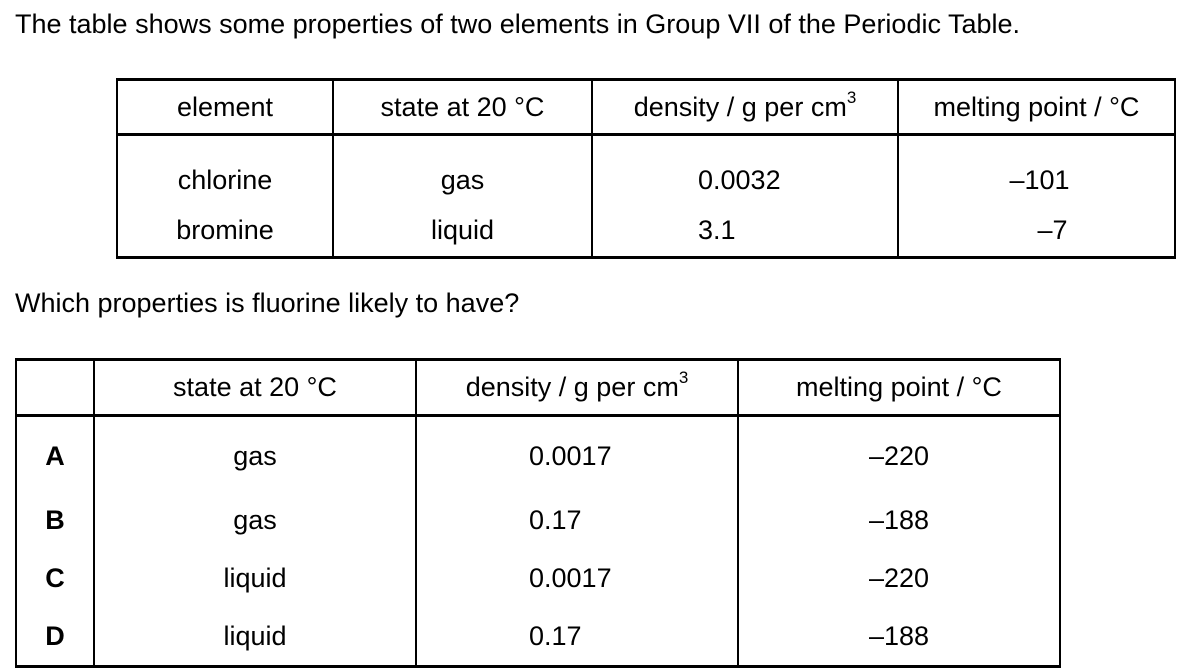 This screenshot has width=1189, height=668. What do you see at coordinates (225, 107) in the screenshot?
I see `header-element: element` at bounding box center [225, 107].